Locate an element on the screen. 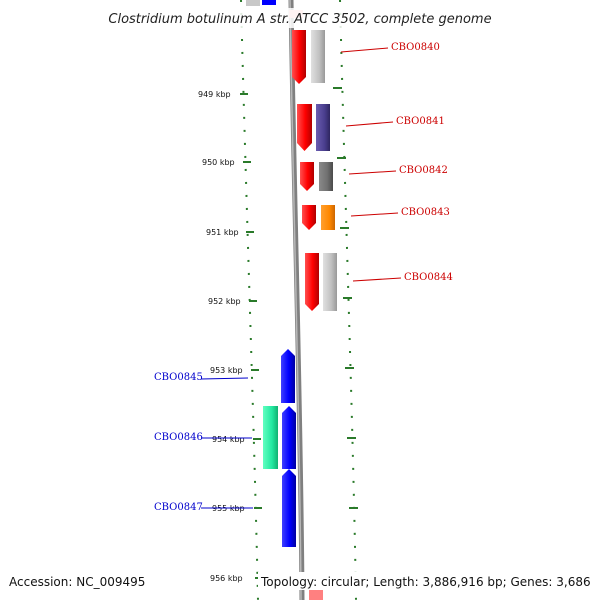 The width and height of the screenshot is (600, 600). gene-label-CBO0844: CBO0844 is located at coordinates (428, 277).